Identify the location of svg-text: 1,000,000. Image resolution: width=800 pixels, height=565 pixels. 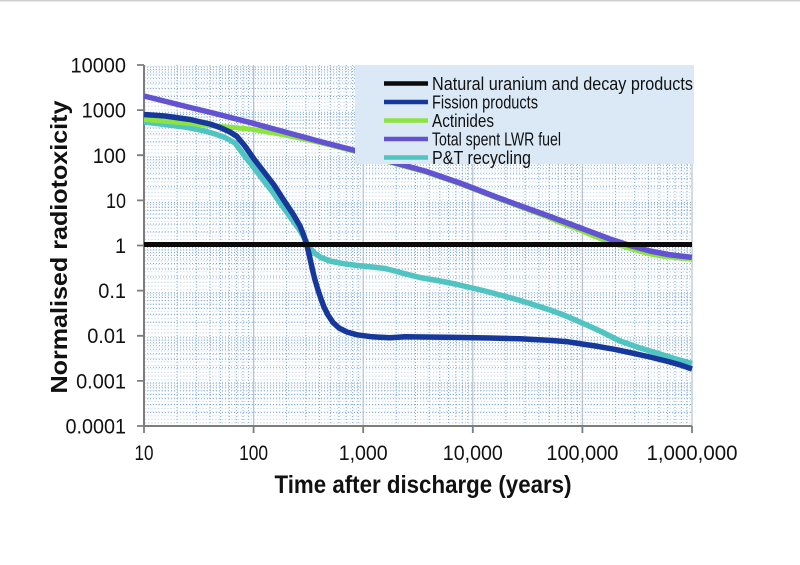
(692, 453).